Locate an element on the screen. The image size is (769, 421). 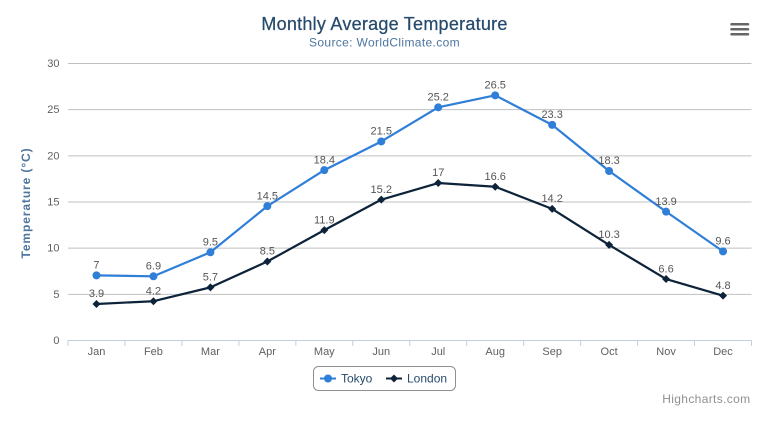
svg-text: London is located at coordinates (427, 379).